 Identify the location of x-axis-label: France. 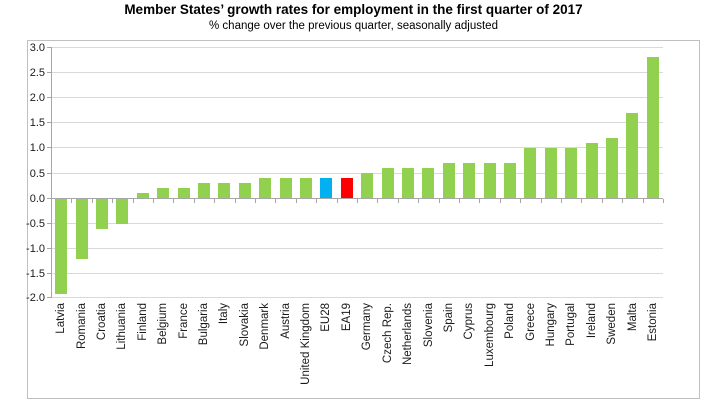
(183, 321).